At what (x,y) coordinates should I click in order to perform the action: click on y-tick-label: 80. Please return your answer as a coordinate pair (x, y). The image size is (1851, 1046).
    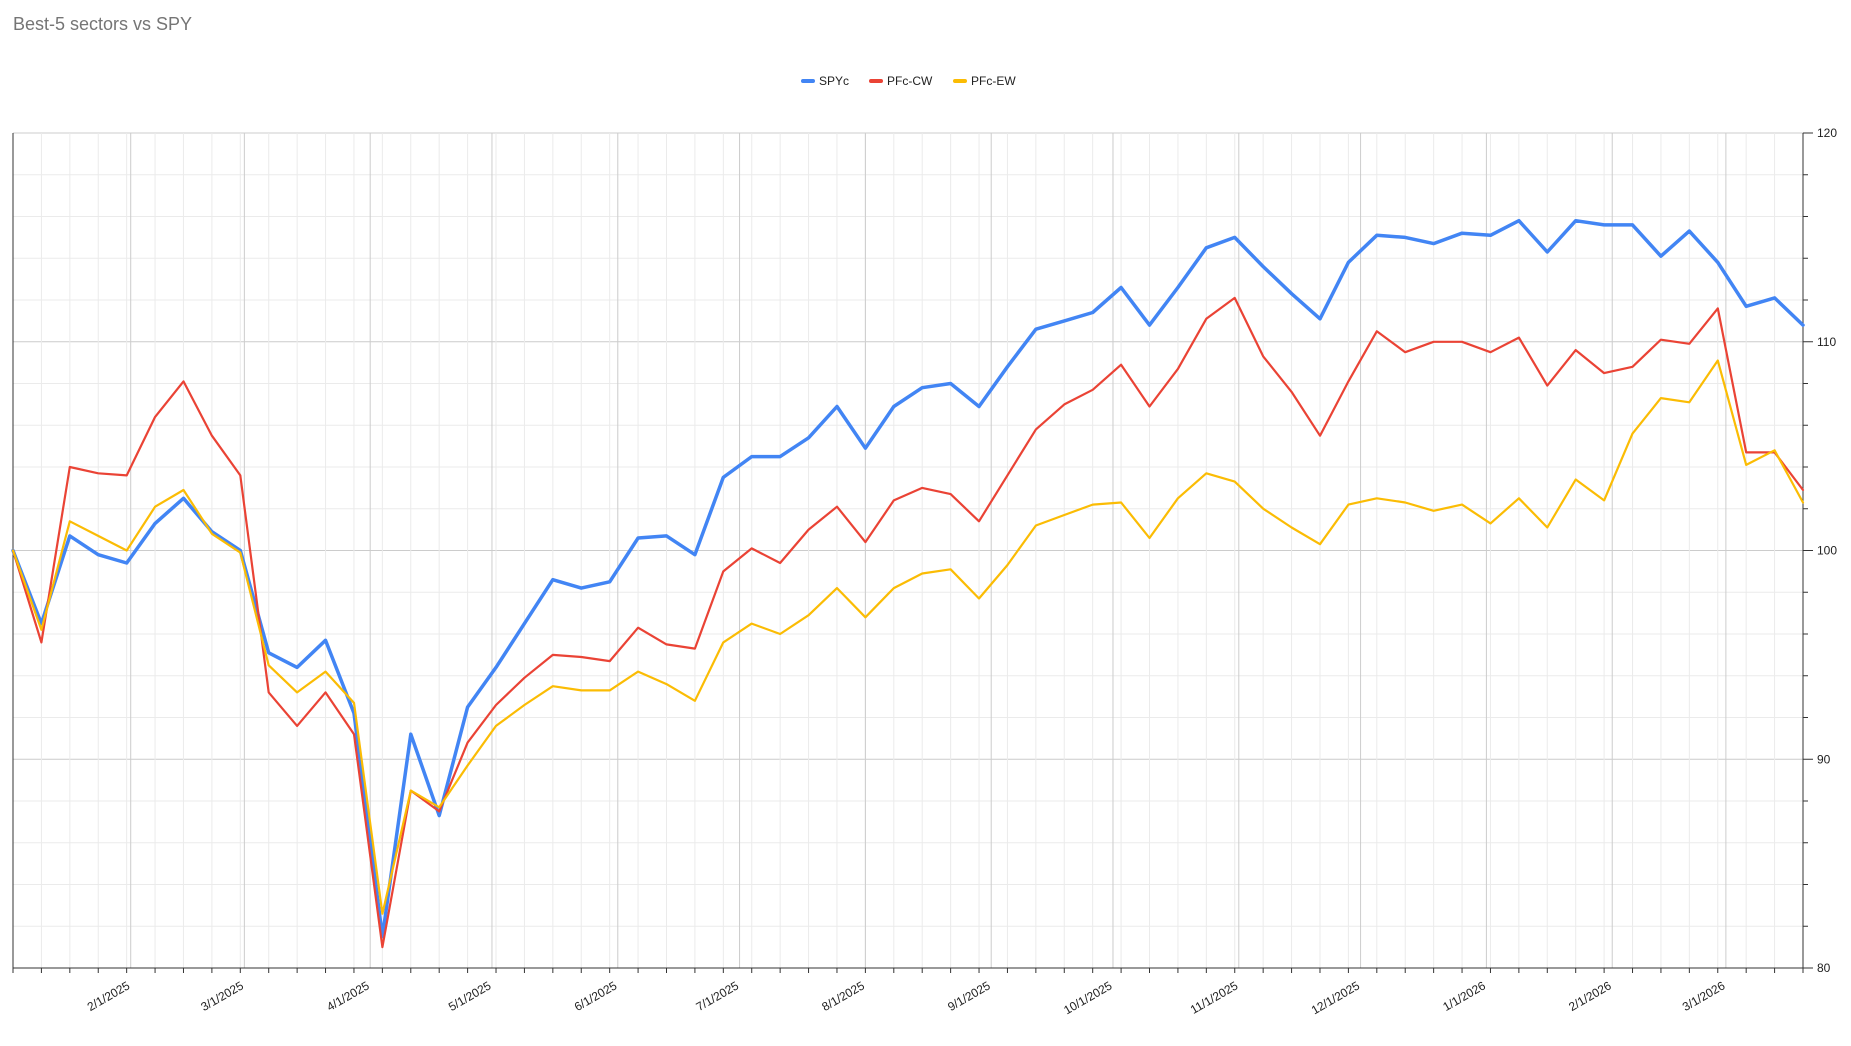
    Looking at the image, I should click on (1824, 968).